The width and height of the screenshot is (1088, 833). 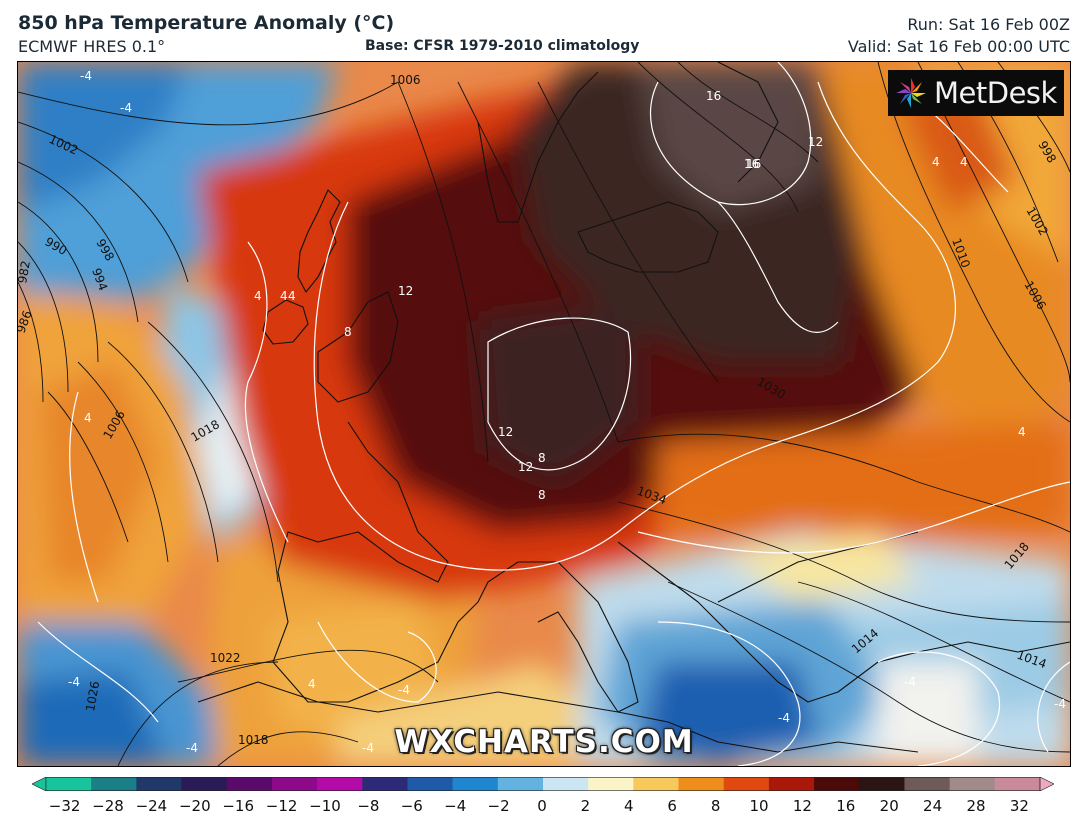 I want to click on isobar-label: 1026, so click(x=92, y=696).